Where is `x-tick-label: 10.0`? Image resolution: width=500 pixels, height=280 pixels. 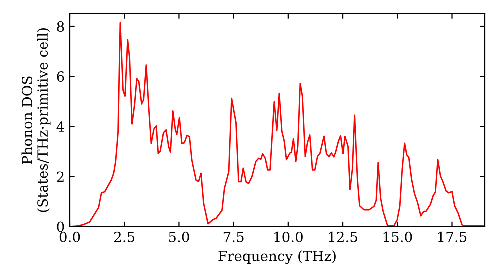 x-tick-label: 10.0 is located at coordinates (288, 237).